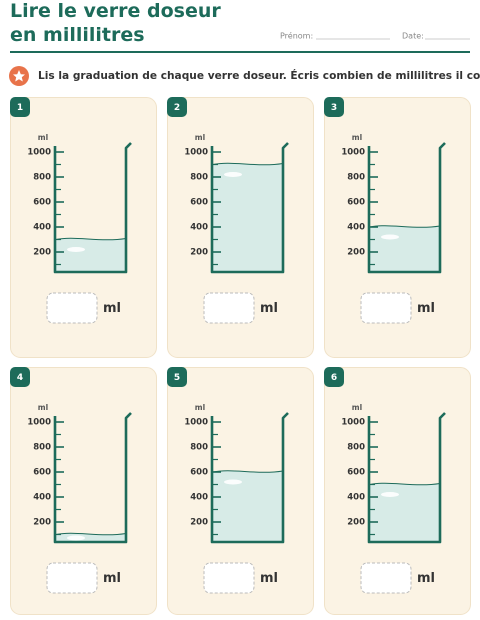 This screenshot has height=620, width=480. I want to click on card-number: 5, so click(177, 378).